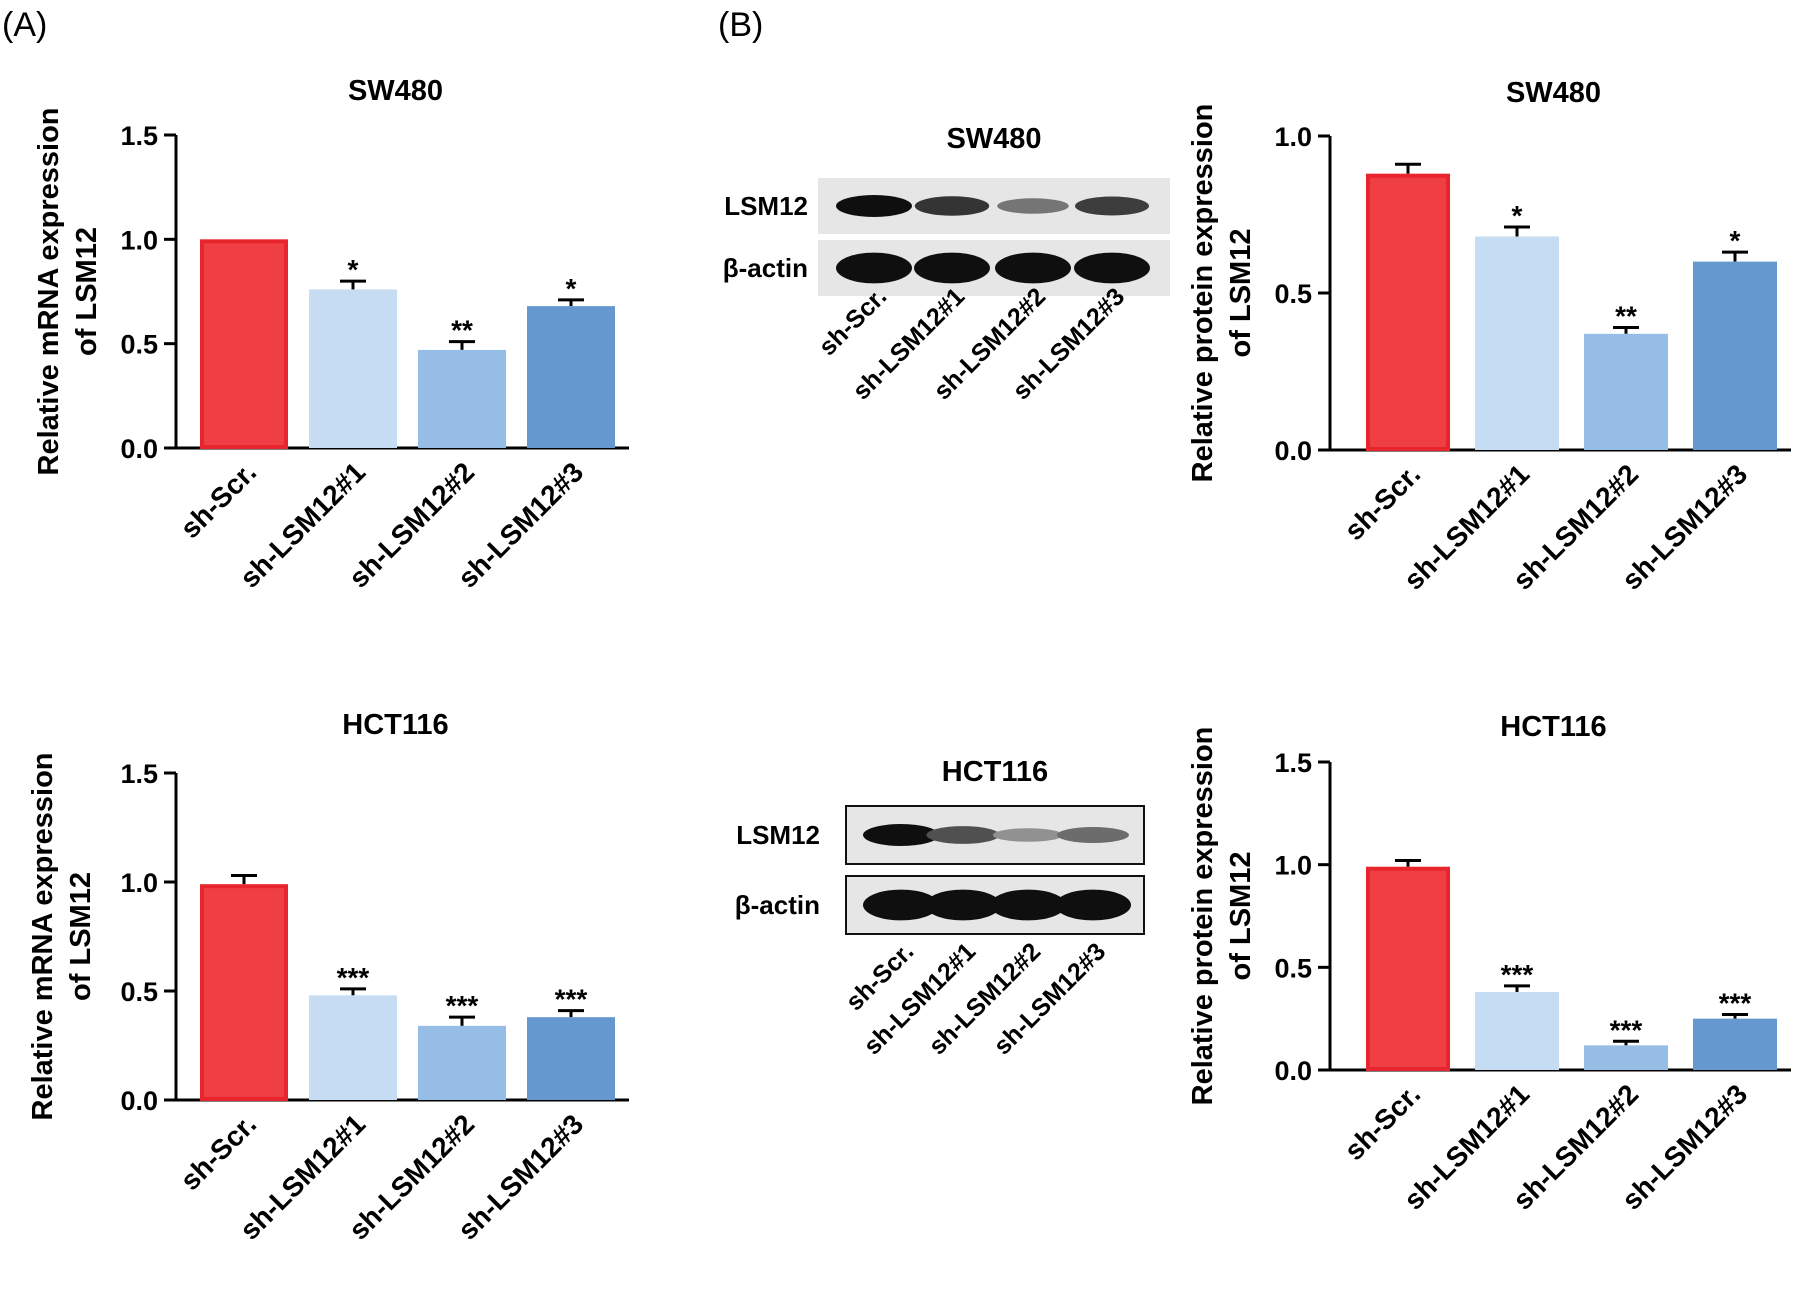  Describe the element at coordinates (740, 25) in the screenshot. I see `panel-label-b: (B)` at that location.